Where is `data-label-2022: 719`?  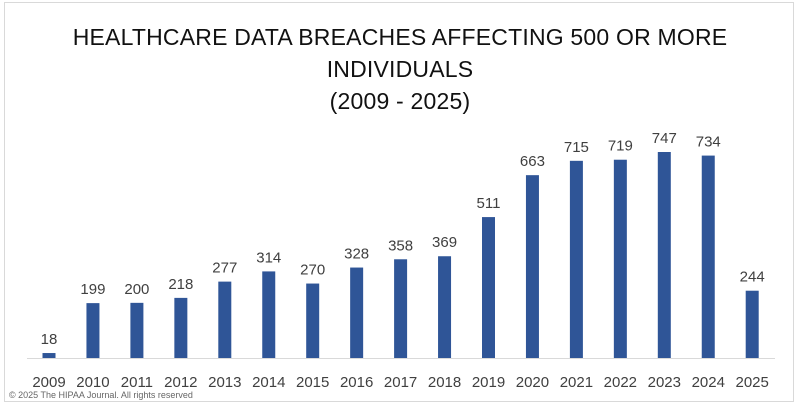
data-label-2022: 719 is located at coordinates (620, 146).